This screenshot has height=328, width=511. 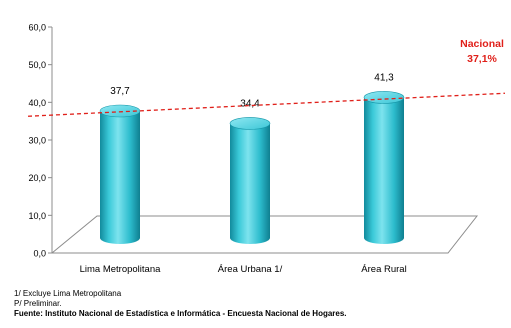 I want to click on data-label: 41,3, so click(x=384, y=77).